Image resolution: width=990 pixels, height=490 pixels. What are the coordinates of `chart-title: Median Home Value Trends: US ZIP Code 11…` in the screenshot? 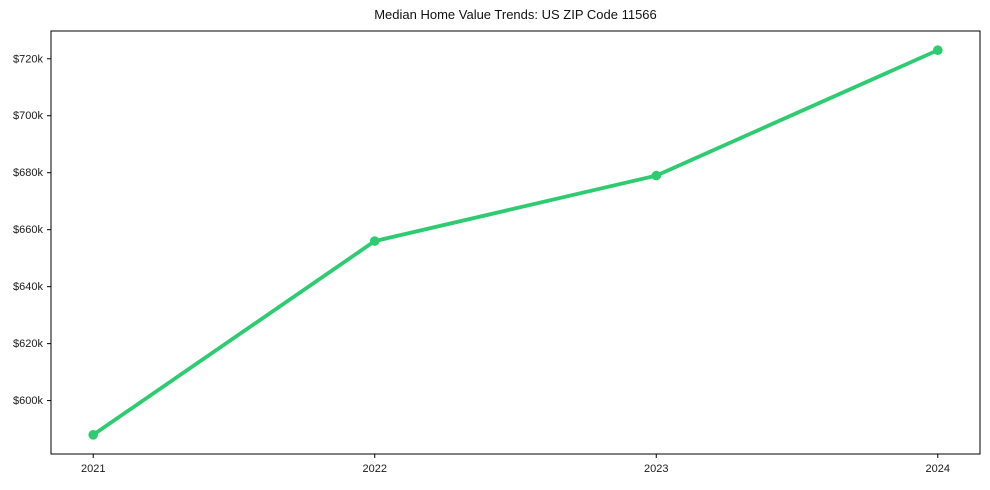 It's located at (515, 14).